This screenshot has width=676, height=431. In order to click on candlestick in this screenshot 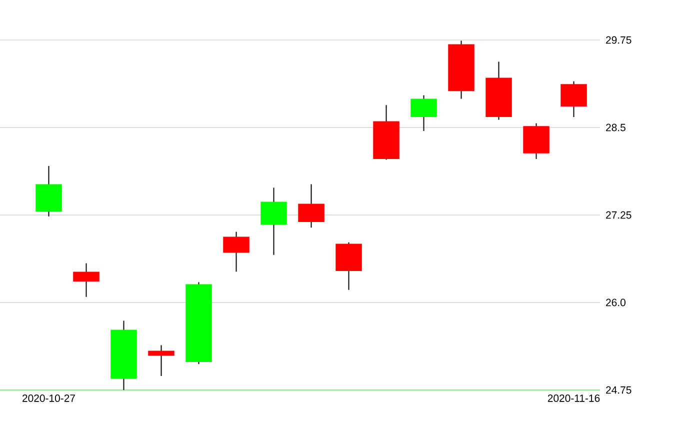, I will do `click(161, 360)`.